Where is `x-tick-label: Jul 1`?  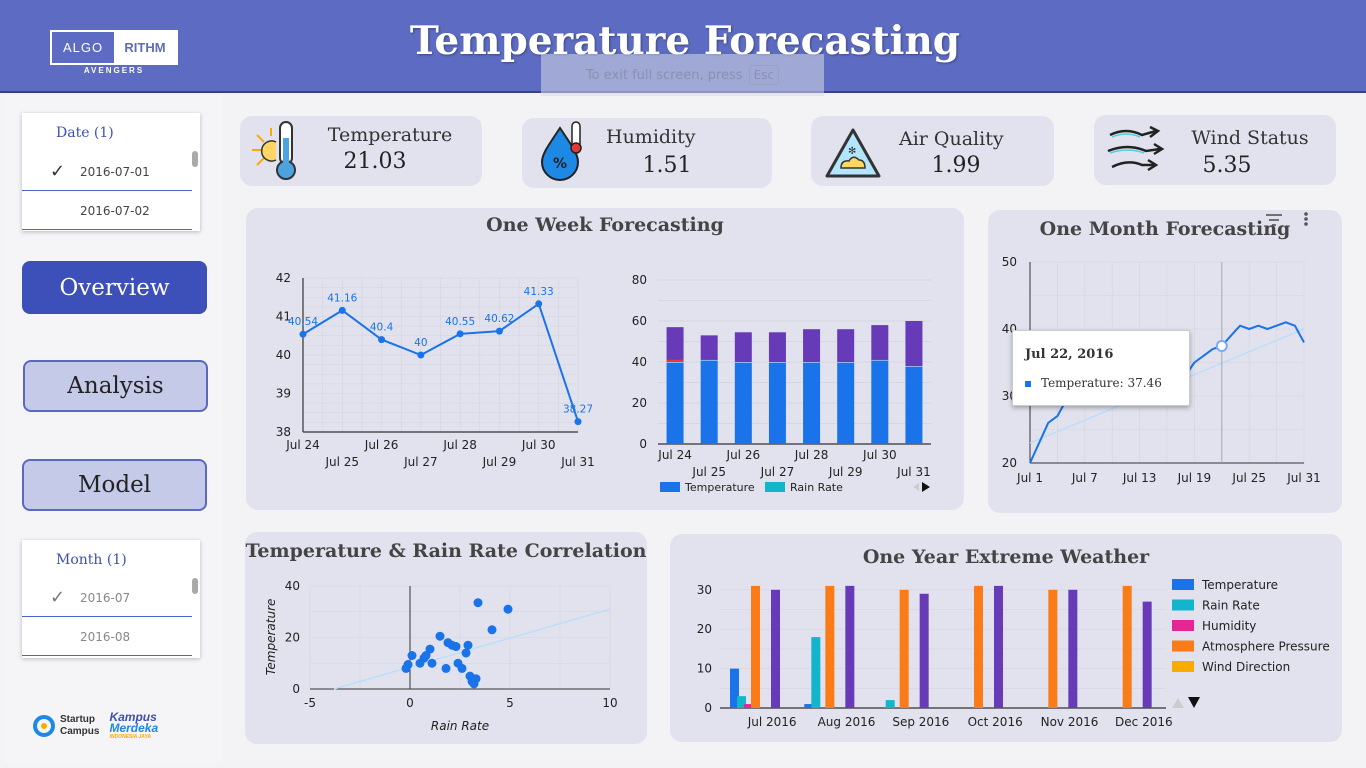 x-tick-label: Jul 1 is located at coordinates (1029, 478).